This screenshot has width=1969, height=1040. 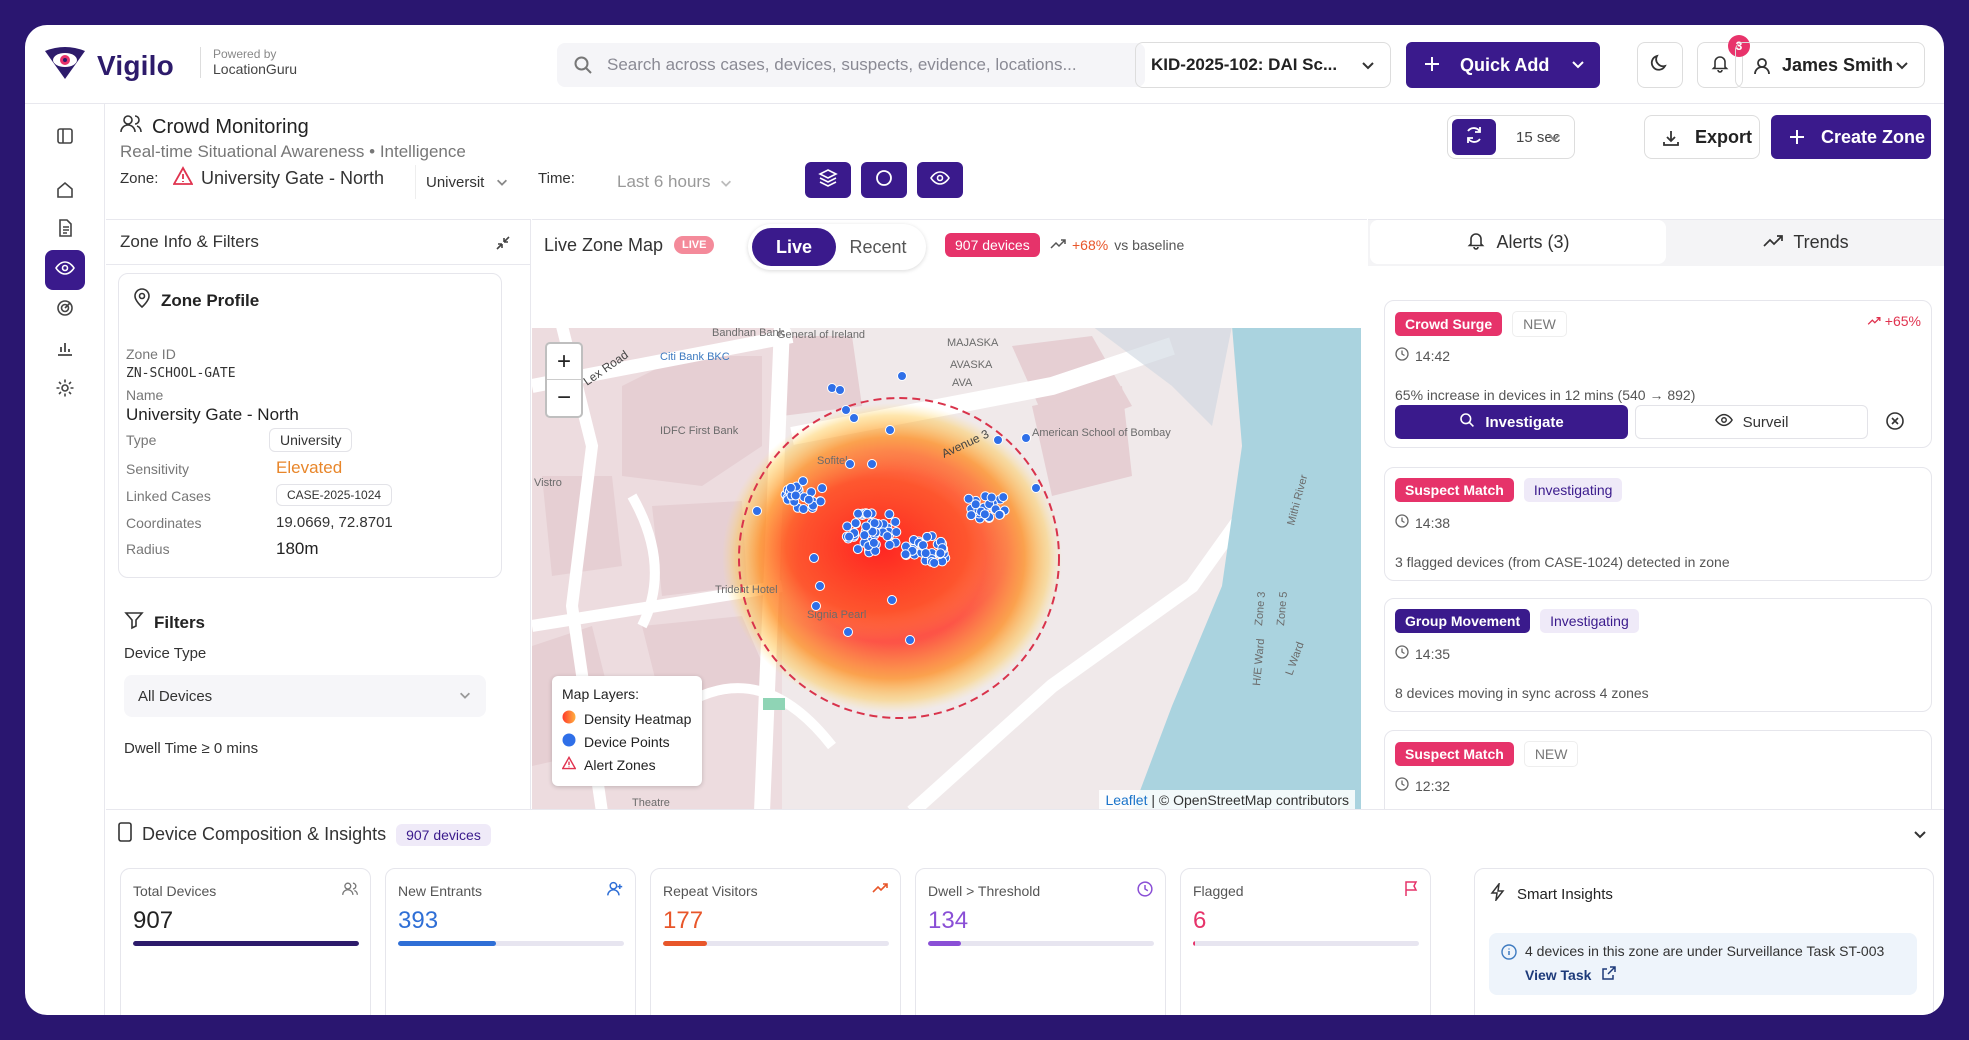 What do you see at coordinates (563, 397) in the screenshot?
I see `zoom-out-button: −` at bounding box center [563, 397].